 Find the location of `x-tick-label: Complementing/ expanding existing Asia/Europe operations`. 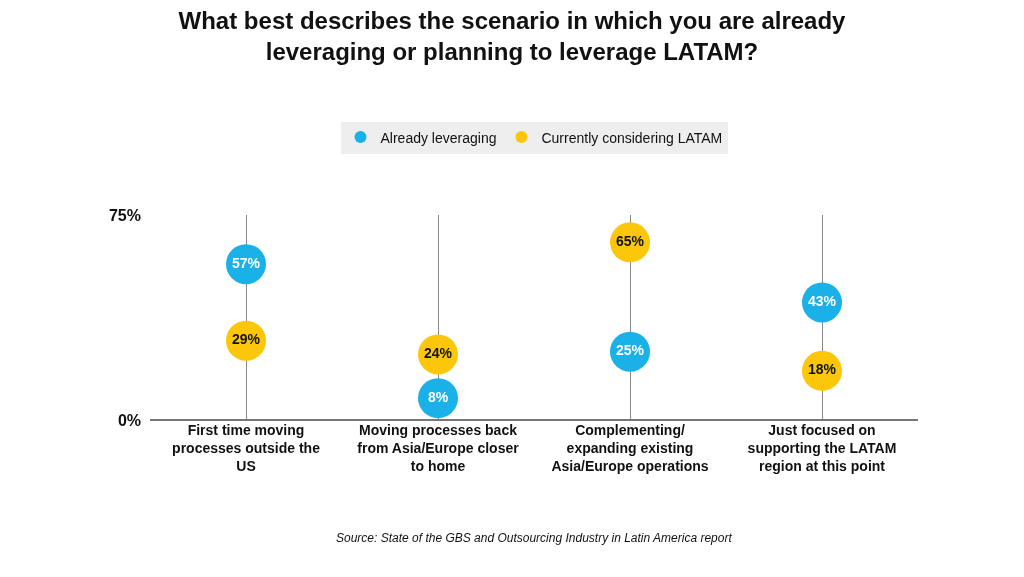

x-tick-label: Complementing/ expanding existing Asia/Europe operations is located at coordinates (630, 448).